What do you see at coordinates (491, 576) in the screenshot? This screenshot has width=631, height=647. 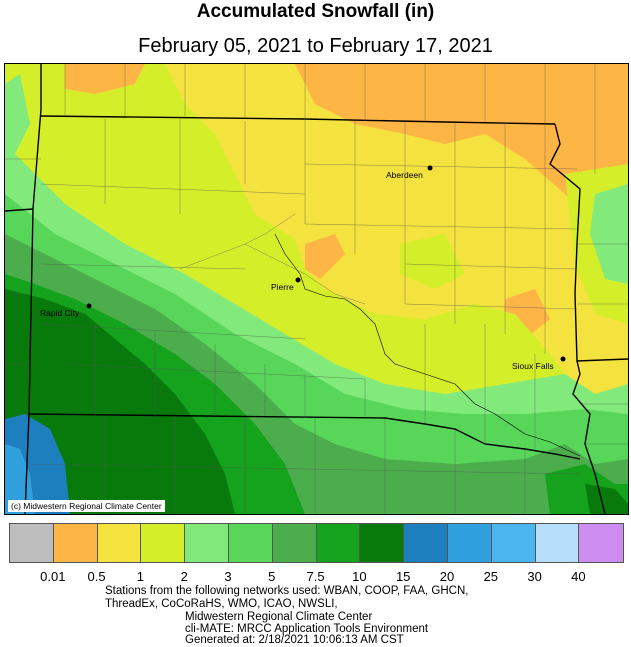 I see `legend-label: 25` at bounding box center [491, 576].